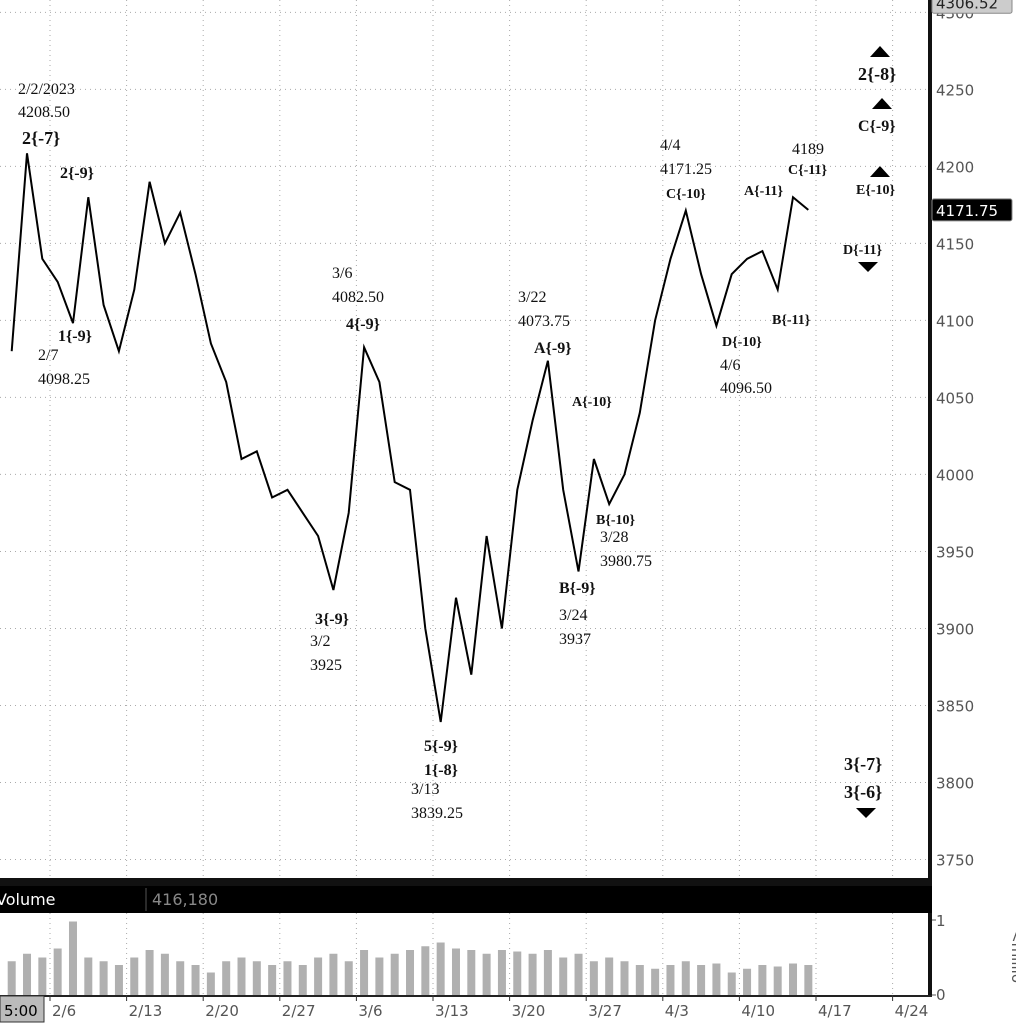  I want to click on annotation: B{-10}, so click(616, 520).